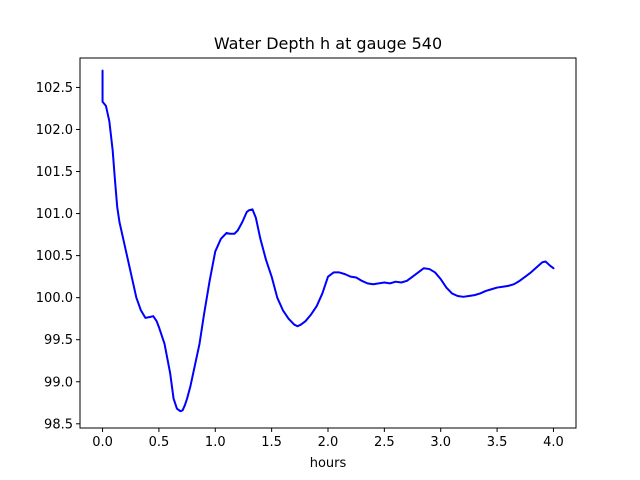  I want to click on y-tick-label: 102.5, so click(54, 88).